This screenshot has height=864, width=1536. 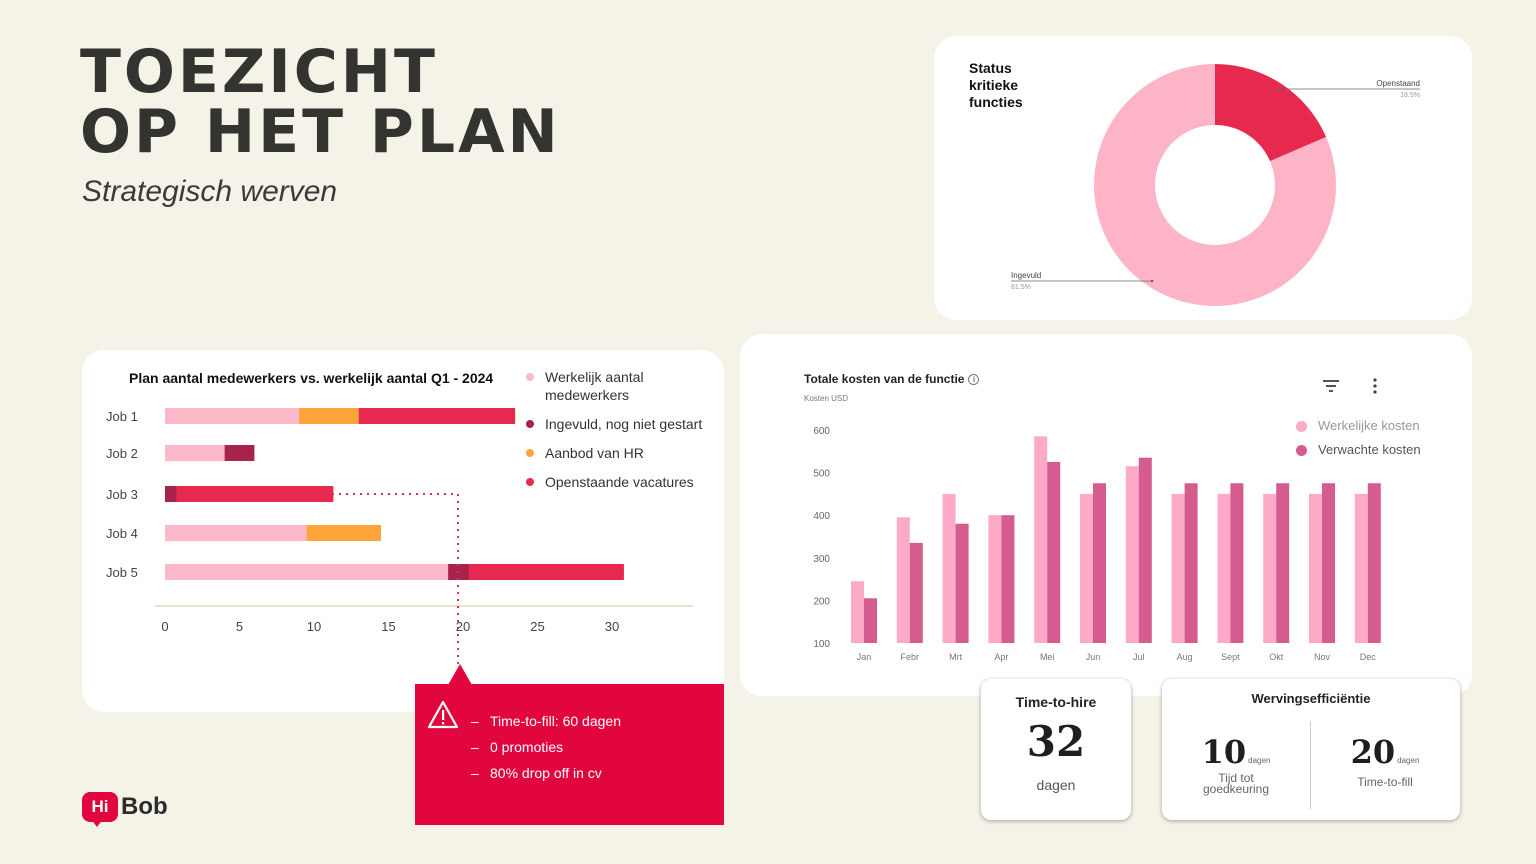 What do you see at coordinates (475, 773) in the screenshot?
I see `alert-dash: –` at bounding box center [475, 773].